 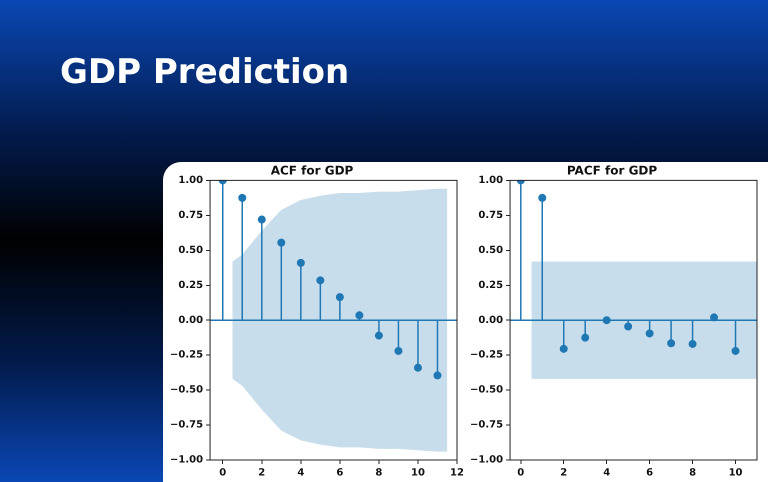 What do you see at coordinates (312, 170) in the screenshot?
I see `chart-title: ACF for GDP` at bounding box center [312, 170].